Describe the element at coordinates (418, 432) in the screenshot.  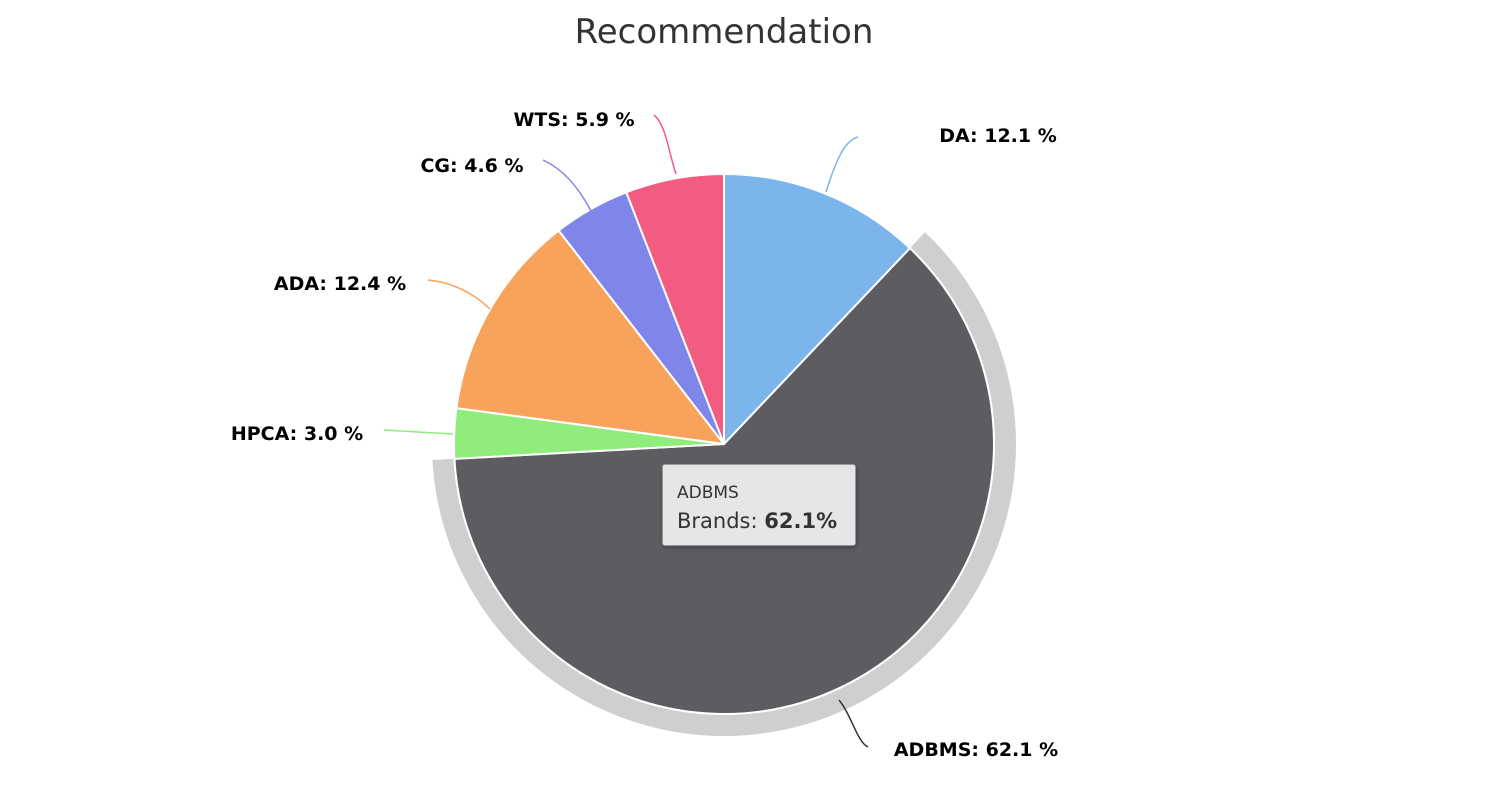
I see `connector-hpca` at that location.